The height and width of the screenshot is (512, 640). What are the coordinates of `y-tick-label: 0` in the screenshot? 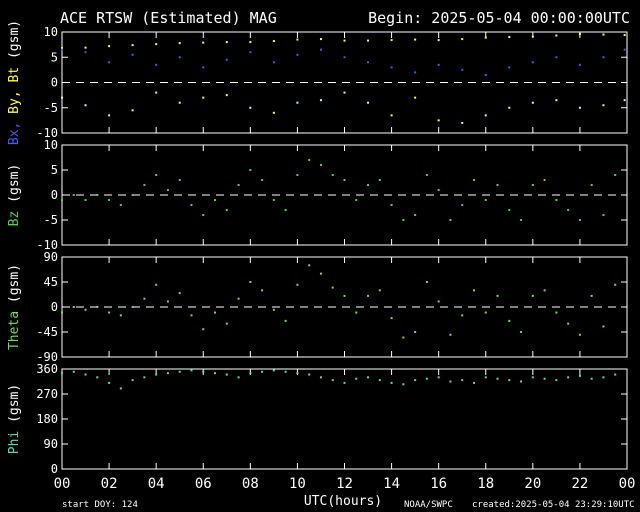 It's located at (54, 83).